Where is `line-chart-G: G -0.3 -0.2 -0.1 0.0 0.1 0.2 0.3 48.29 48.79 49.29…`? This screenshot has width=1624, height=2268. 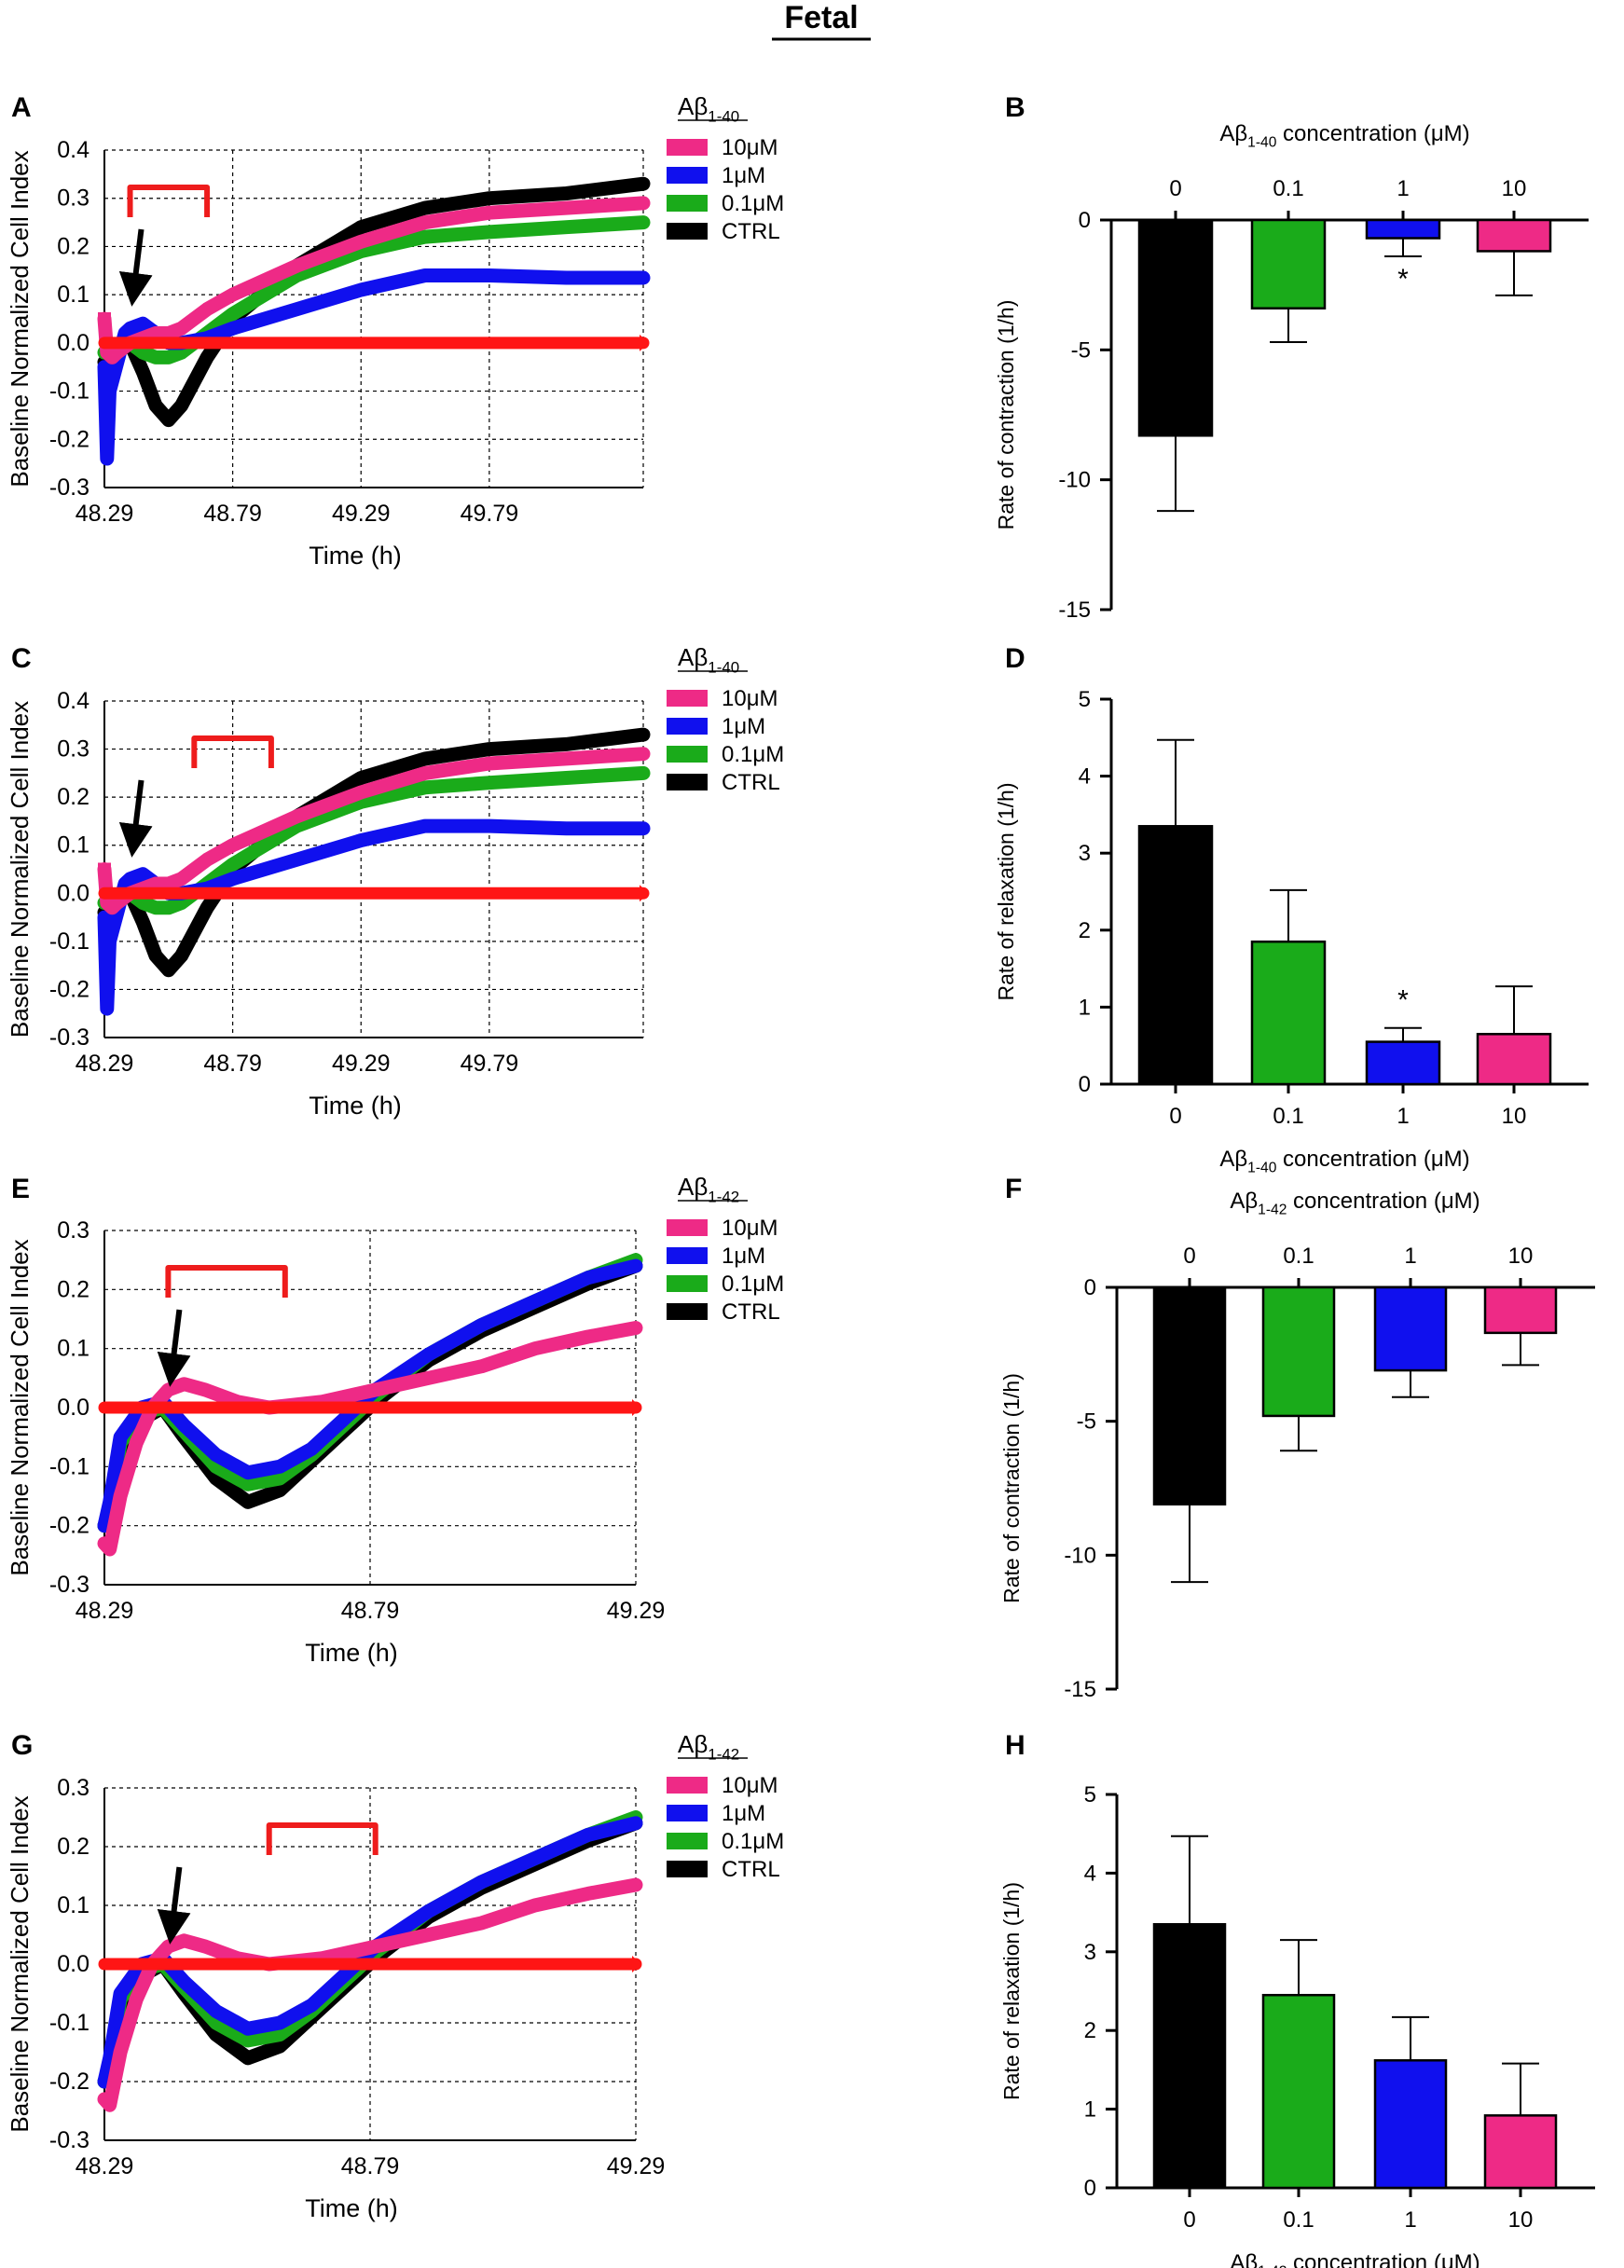
line-chart-G: G -0.3 -0.2 -0.1 0.0 0.1 0.2 0.3 48.29 48.79 49.29… is located at coordinates (395, 1976).